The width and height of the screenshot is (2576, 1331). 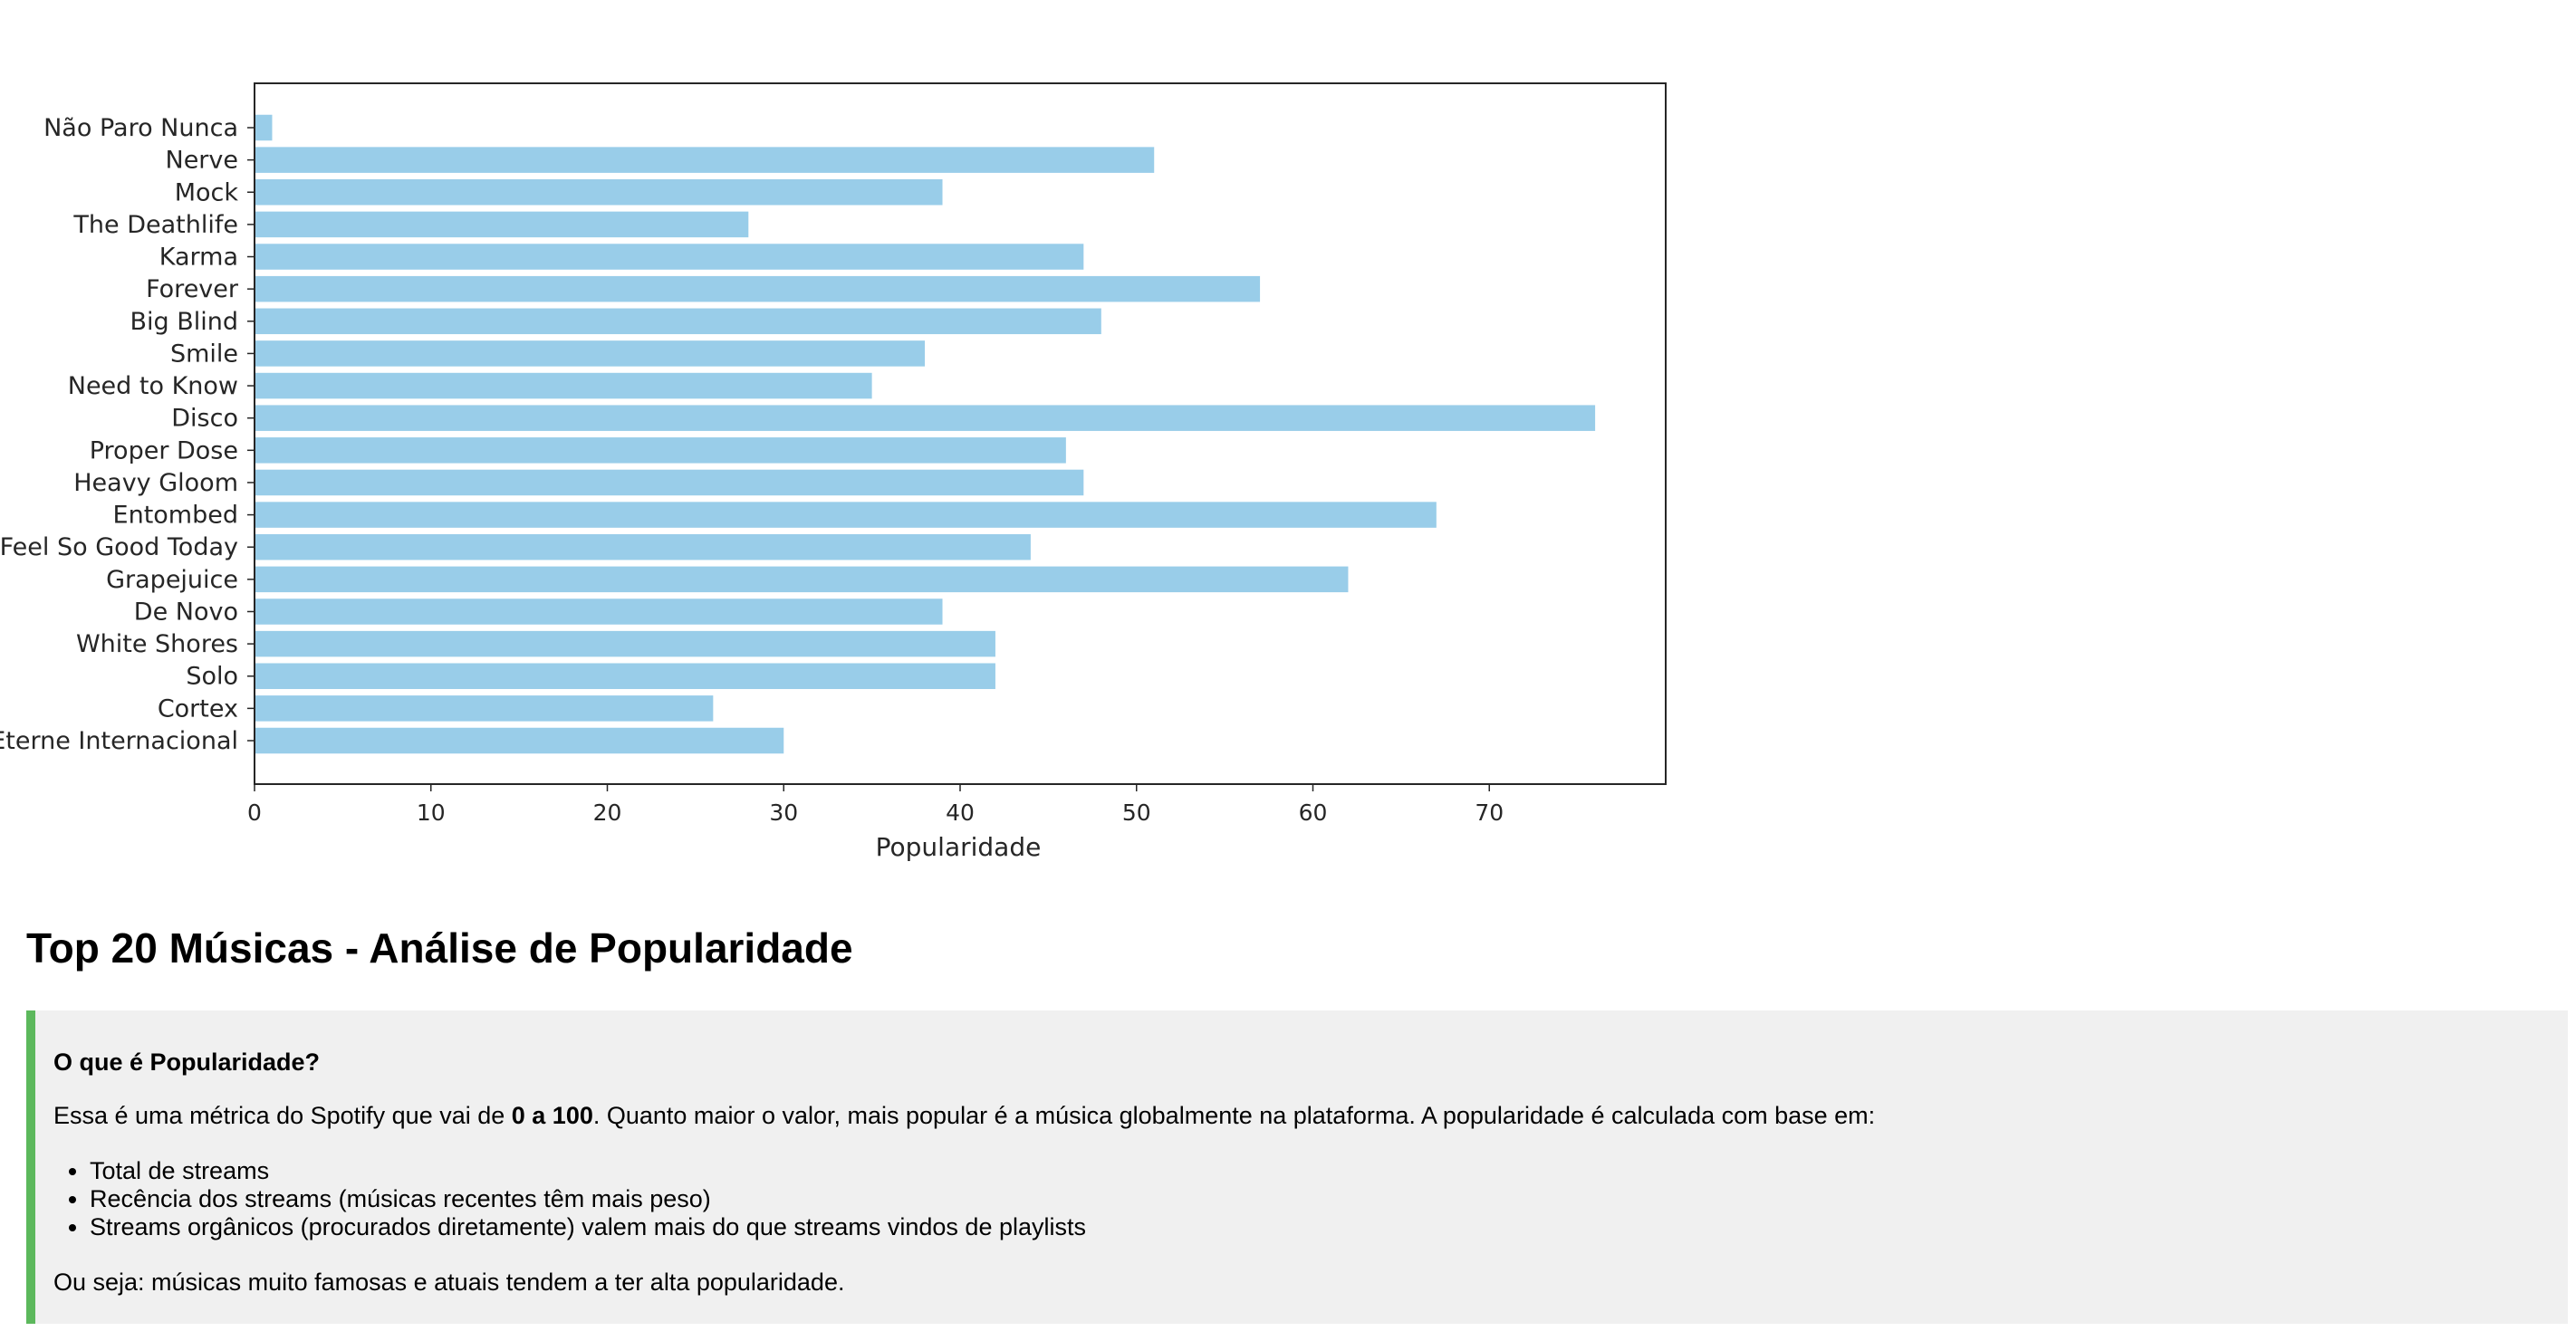 I want to click on y-tick-label: Smile, so click(x=204, y=354).